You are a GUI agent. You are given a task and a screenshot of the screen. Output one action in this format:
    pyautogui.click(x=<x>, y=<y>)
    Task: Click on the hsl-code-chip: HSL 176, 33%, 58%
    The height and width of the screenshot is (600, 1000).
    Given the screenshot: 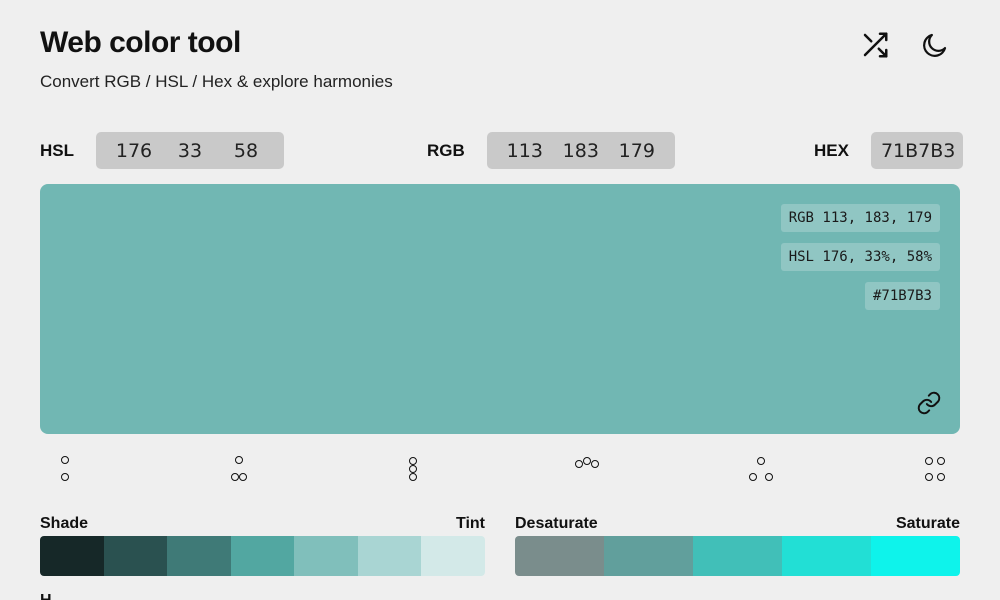 What is the action you would take?
    pyautogui.click(x=860, y=257)
    